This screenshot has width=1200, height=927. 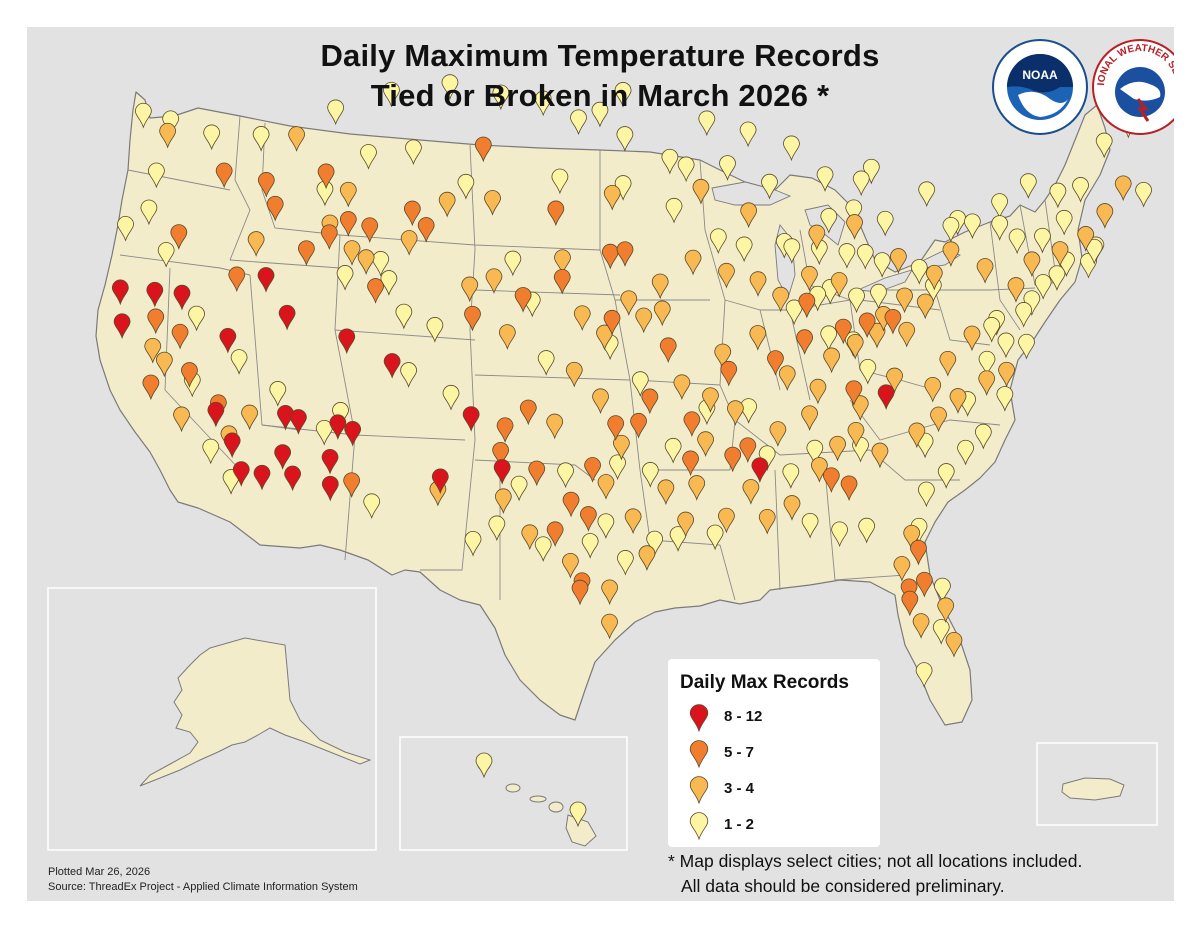 What do you see at coordinates (513, 793) in the screenshot?
I see `hawaii-inset` at bounding box center [513, 793].